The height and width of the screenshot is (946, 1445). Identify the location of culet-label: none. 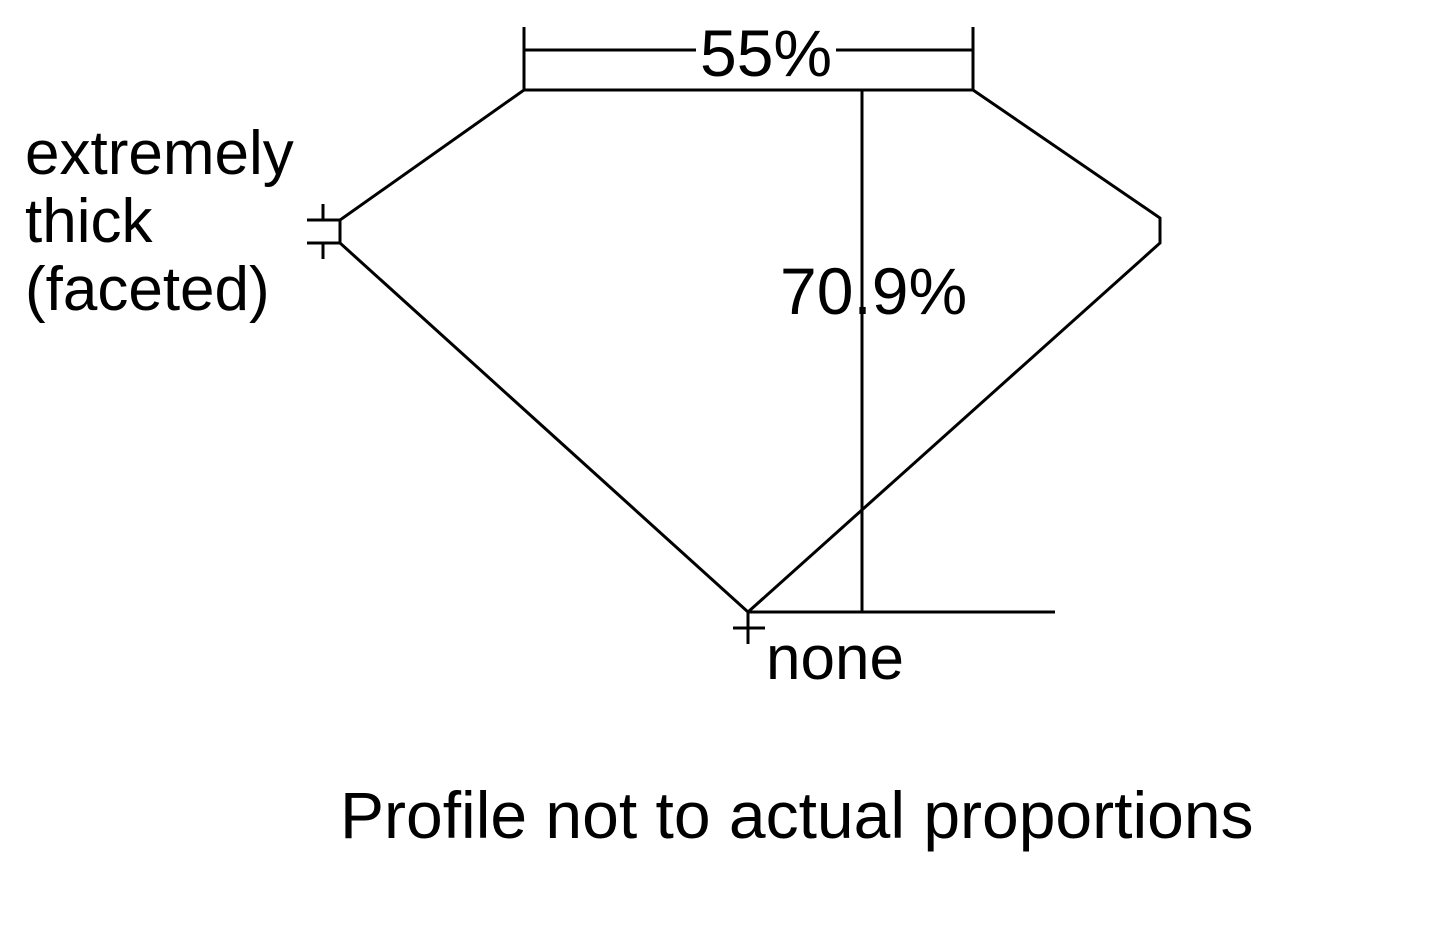
(835, 658).